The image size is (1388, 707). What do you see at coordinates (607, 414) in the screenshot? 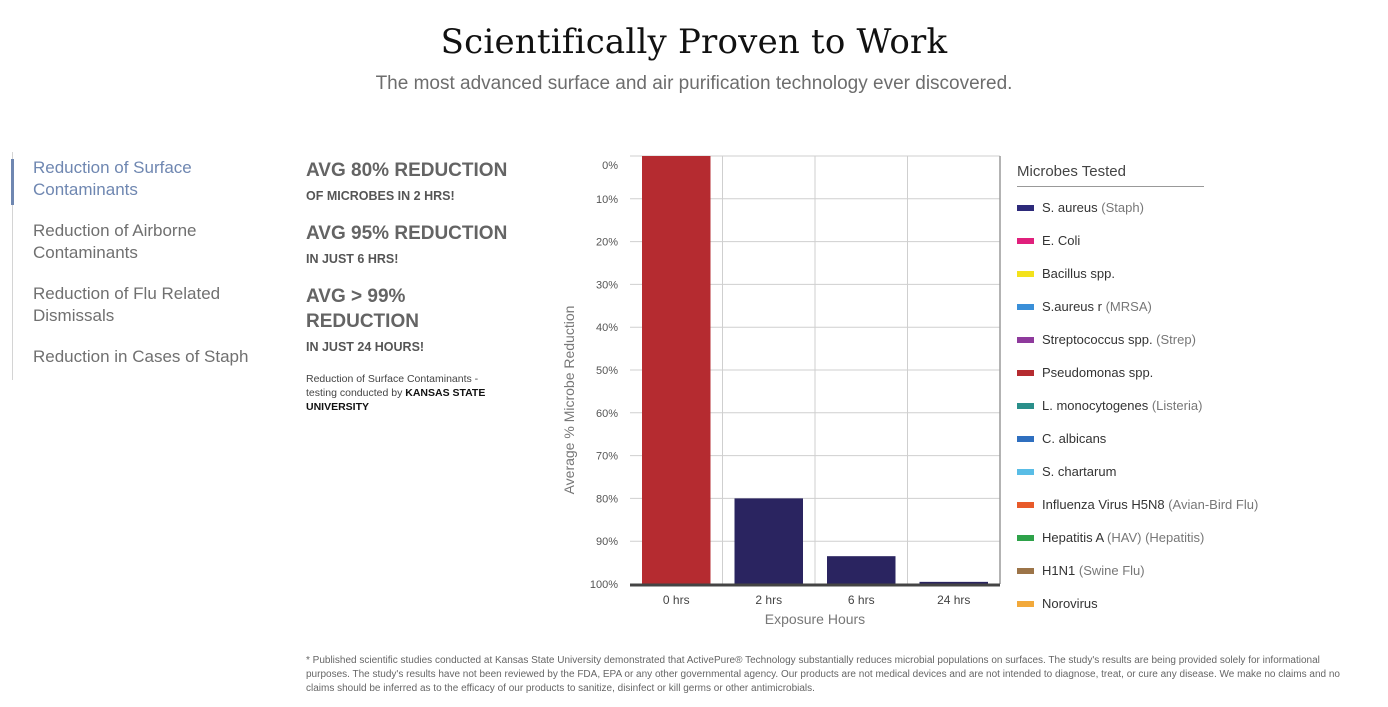
I see `y-tick-label: 60%` at bounding box center [607, 414].